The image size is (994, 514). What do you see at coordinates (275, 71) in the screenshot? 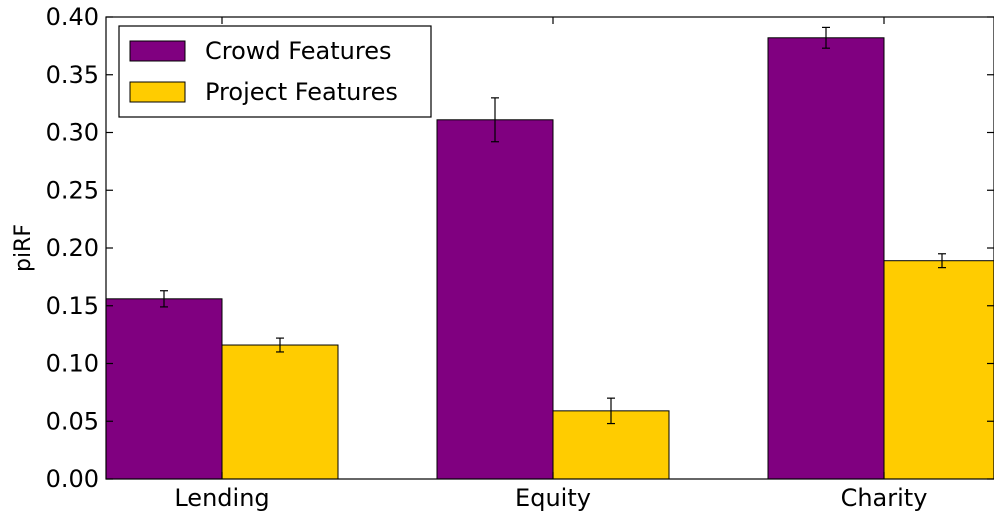
I see `legend: Crowd Features Project Features` at bounding box center [275, 71].